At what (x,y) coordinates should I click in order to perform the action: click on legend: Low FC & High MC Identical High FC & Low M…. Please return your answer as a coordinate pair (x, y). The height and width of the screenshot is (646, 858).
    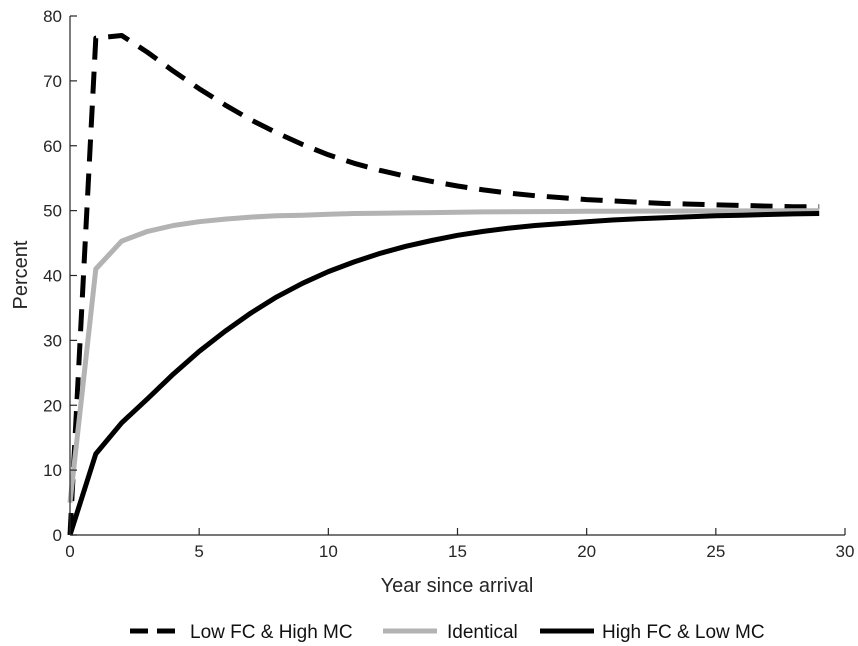
    Looking at the image, I should click on (447, 632).